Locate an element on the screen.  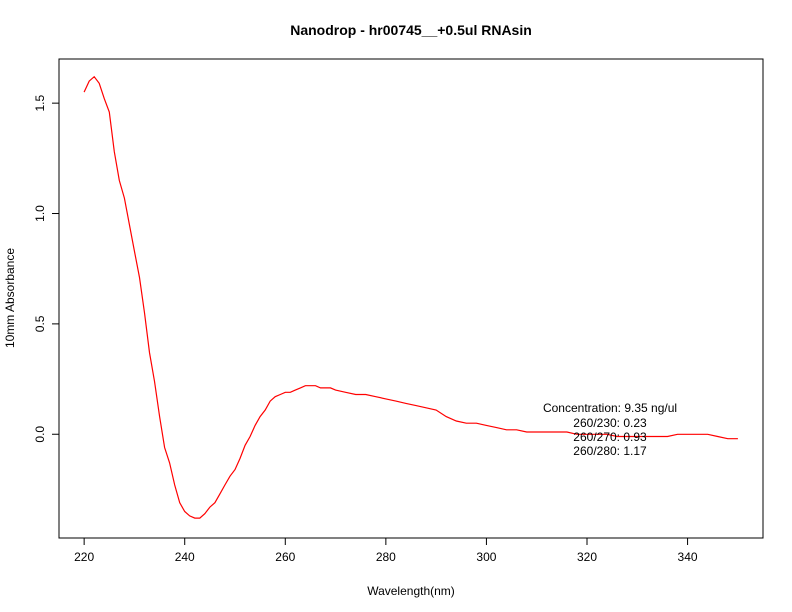
x-tick-label: 300 is located at coordinates (486, 557).